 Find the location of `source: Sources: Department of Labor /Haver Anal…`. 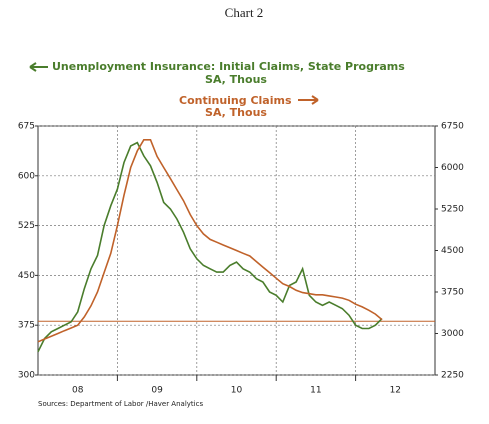

source: Sources: Department of Labor /Haver Anal… is located at coordinates (120, 404).